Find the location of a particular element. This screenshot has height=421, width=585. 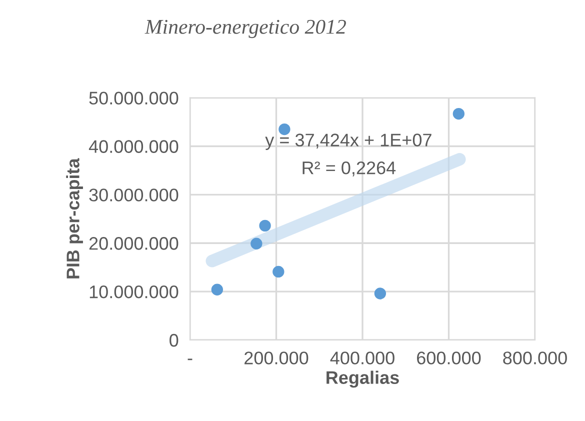

y-tick-label: 50.000.000 is located at coordinates (133, 98).